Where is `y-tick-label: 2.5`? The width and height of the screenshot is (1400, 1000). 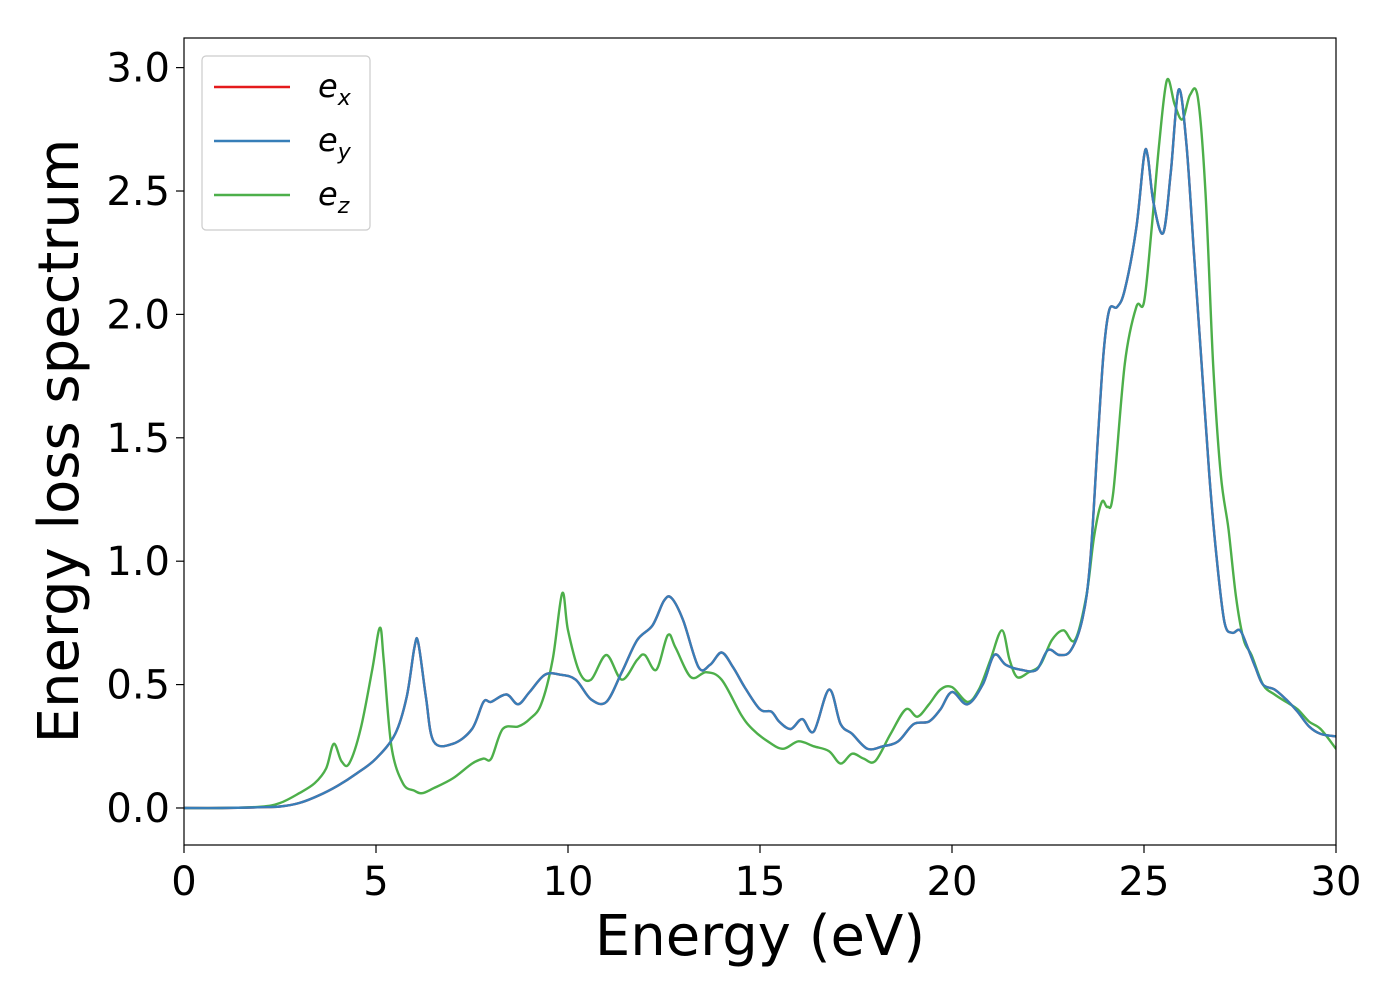
y-tick-label: 2.5 is located at coordinates (138, 192).